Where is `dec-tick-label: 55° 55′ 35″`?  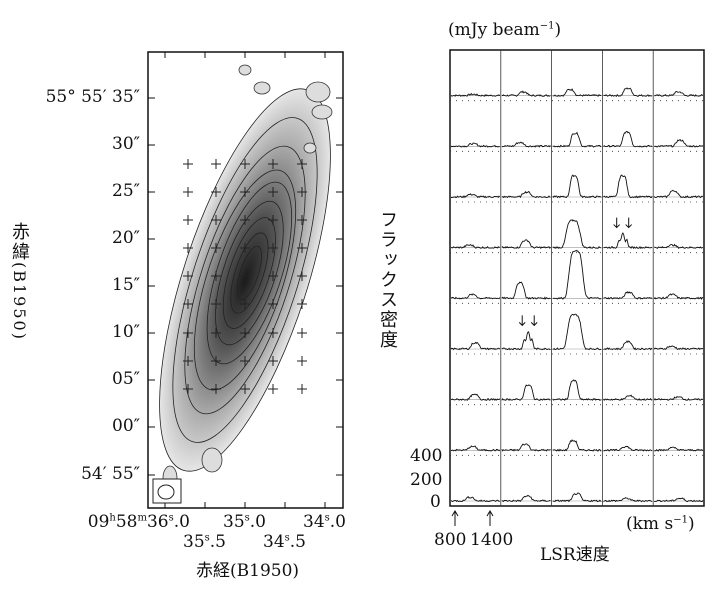 dec-tick-label: 55° 55′ 35″ is located at coordinates (92, 97).